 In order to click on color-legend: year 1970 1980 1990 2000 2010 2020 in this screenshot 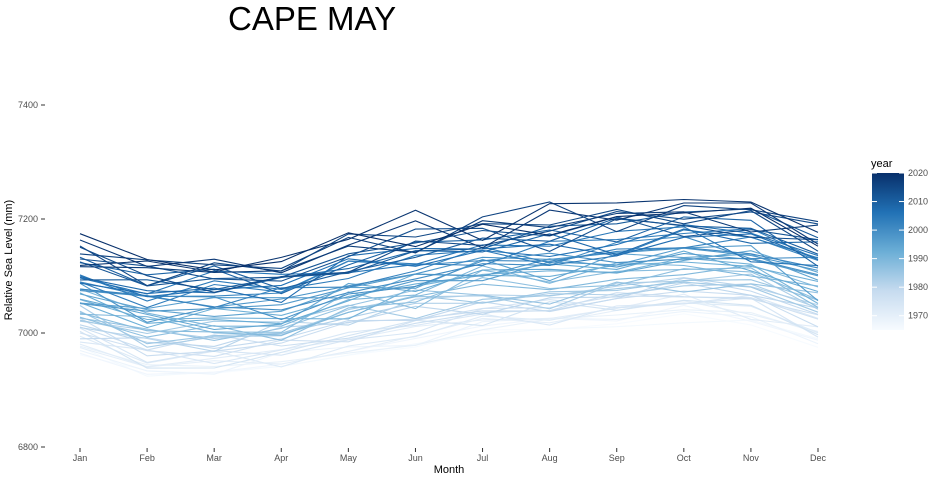, I will do `click(899, 244)`.